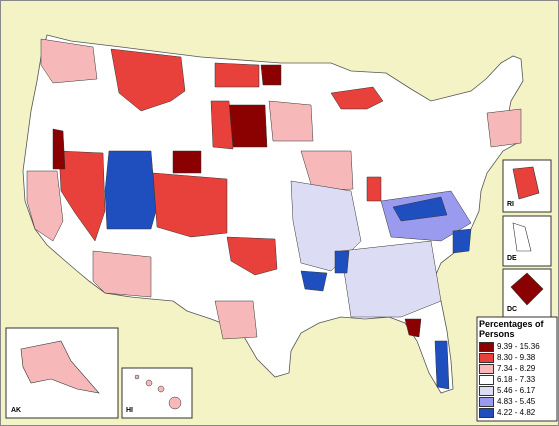 The image size is (559, 426). I want to click on region-florida-darkblue, so click(442, 365).